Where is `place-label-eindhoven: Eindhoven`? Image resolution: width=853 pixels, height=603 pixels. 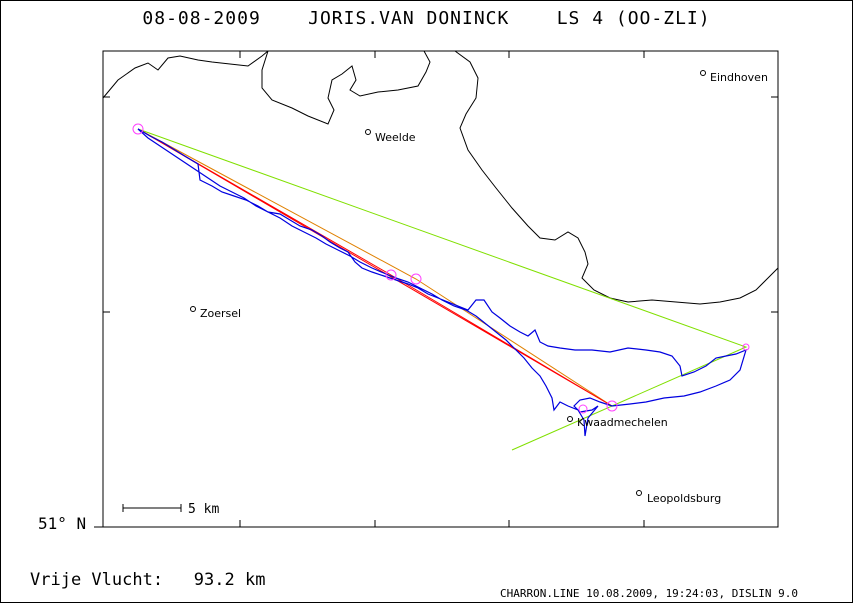 place-label-eindhoven: Eindhoven is located at coordinates (739, 77).